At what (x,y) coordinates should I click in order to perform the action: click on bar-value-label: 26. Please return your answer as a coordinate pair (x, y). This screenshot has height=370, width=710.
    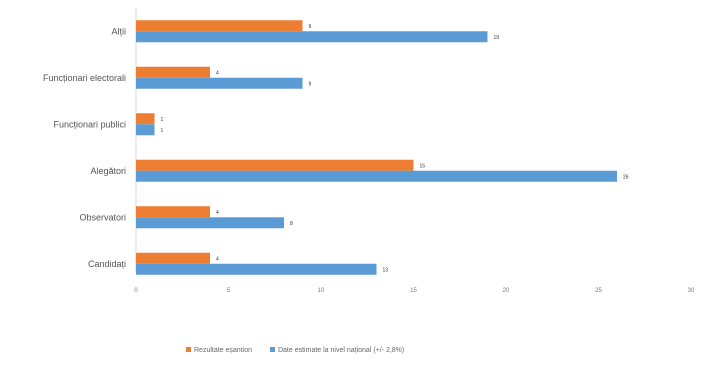
    Looking at the image, I should click on (626, 177).